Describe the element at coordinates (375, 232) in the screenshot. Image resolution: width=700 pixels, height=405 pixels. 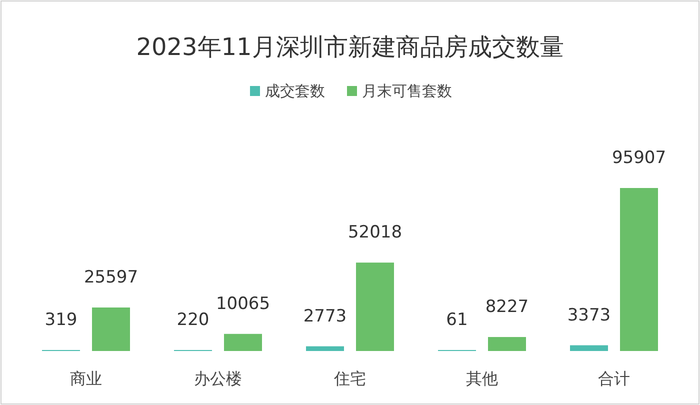
I see `data-label: 52018` at that location.